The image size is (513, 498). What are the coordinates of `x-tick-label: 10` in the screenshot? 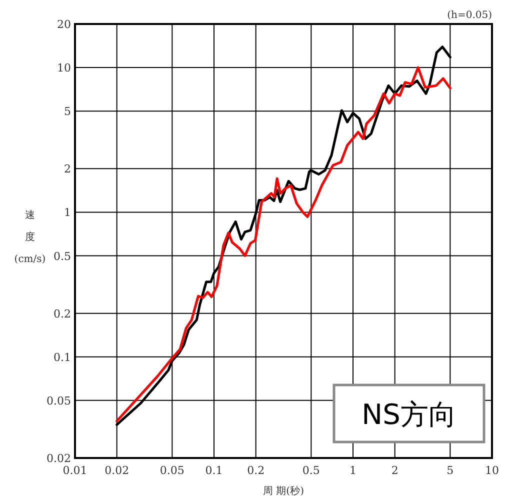 It's located at (492, 470).